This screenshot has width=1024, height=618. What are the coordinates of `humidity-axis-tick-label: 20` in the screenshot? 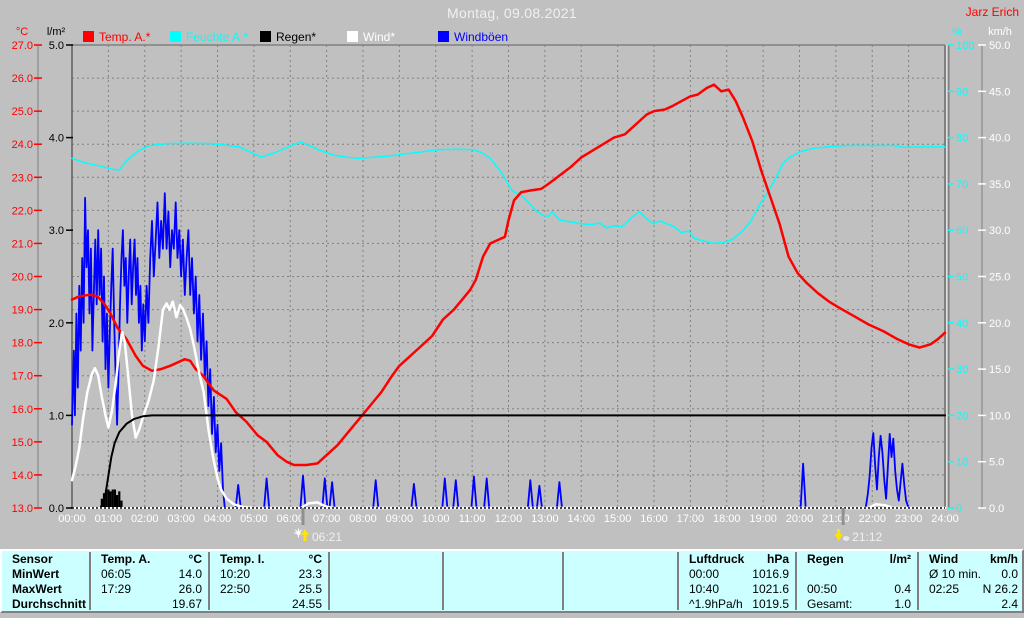 It's located at (962, 416).